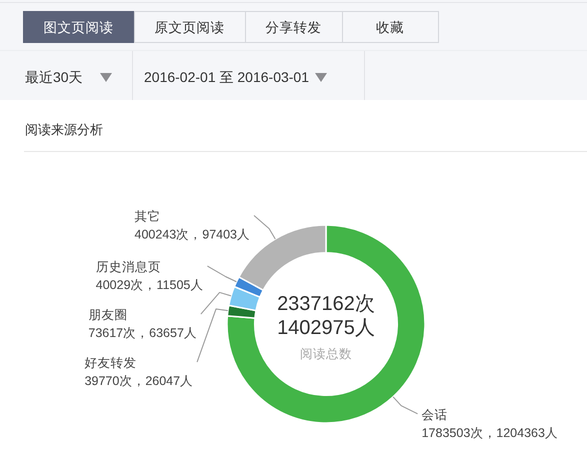  Describe the element at coordinates (54, 77) in the screenshot. I see `text: 最近30天` at that location.